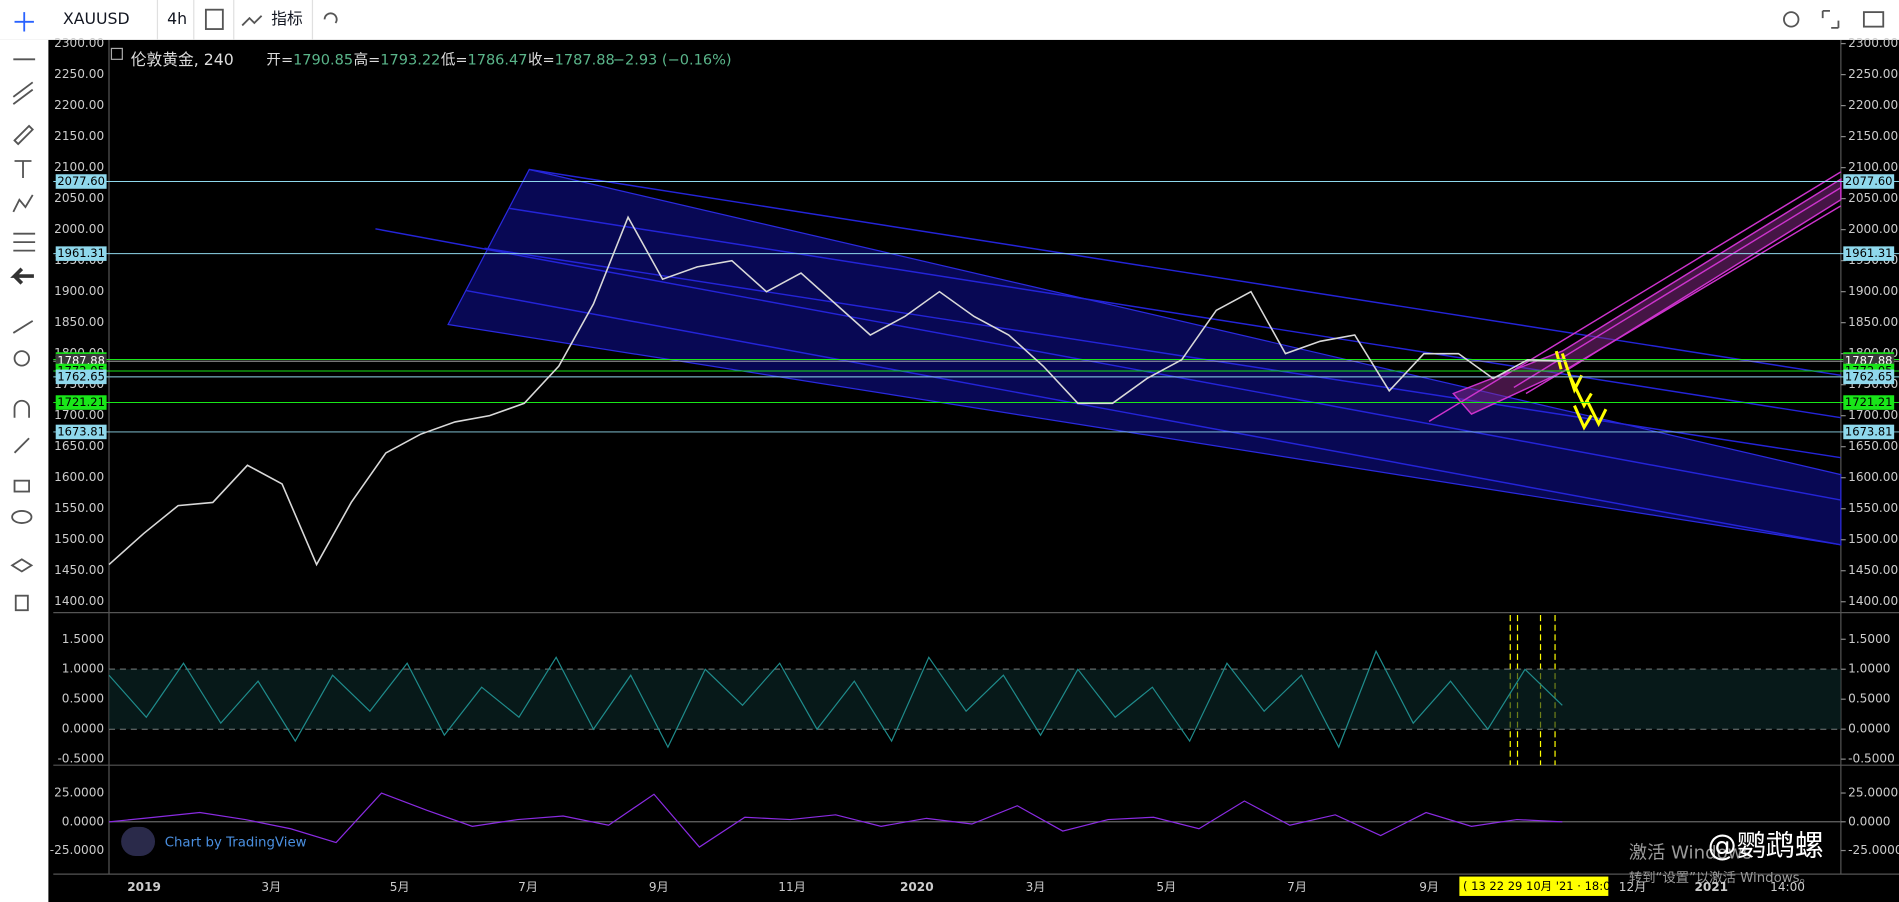 The image size is (1899, 902). Describe the element at coordinates (1869, 699) in the screenshot. I see `y-tick-label-right: 0.5000` at that location.